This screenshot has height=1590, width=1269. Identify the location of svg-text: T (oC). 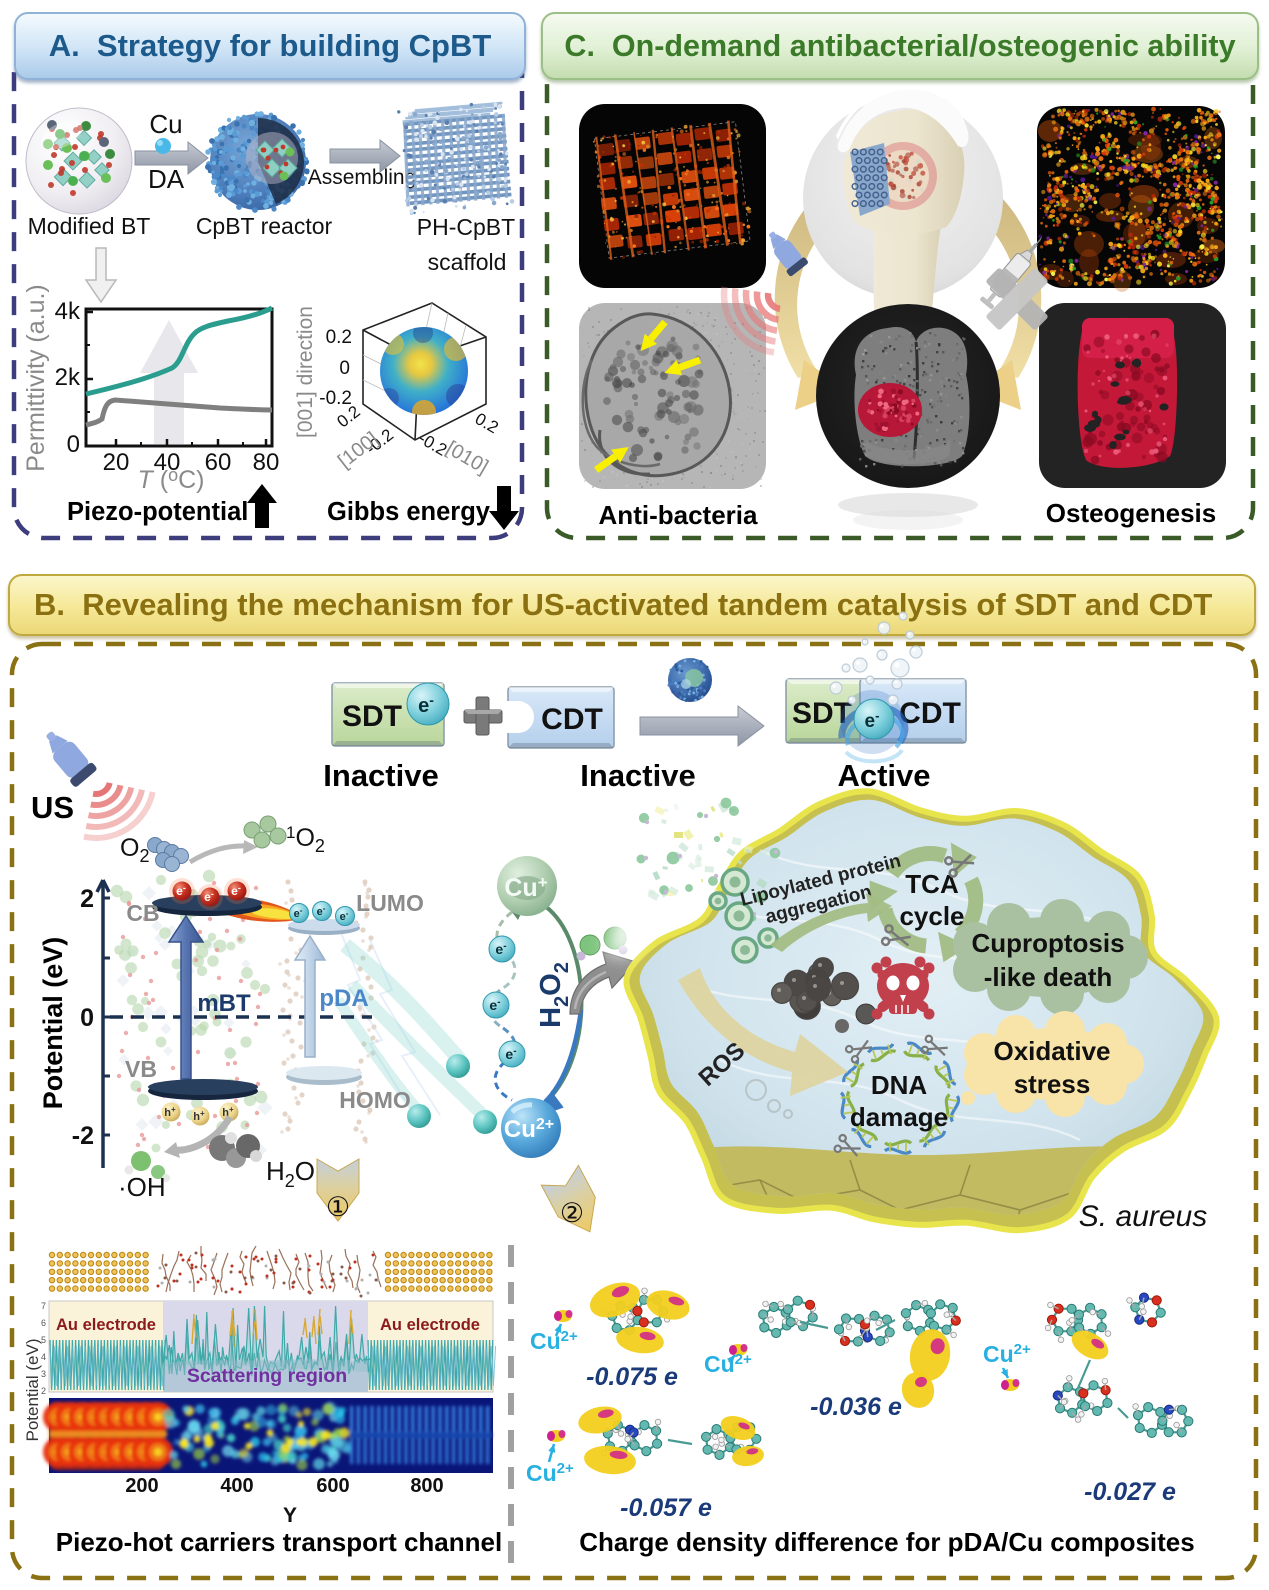
(171, 479).